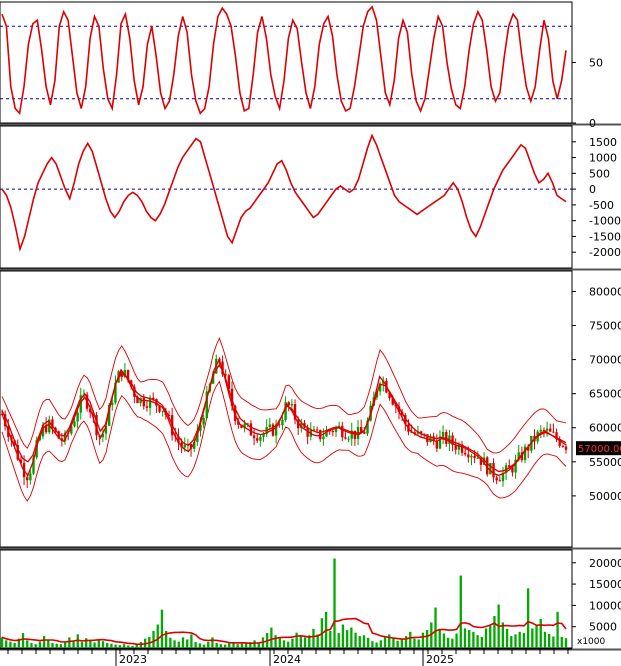 The height and width of the screenshot is (666, 621). Describe the element at coordinates (605, 605) in the screenshot. I see `volume-ytick-label: 10000` at that location.